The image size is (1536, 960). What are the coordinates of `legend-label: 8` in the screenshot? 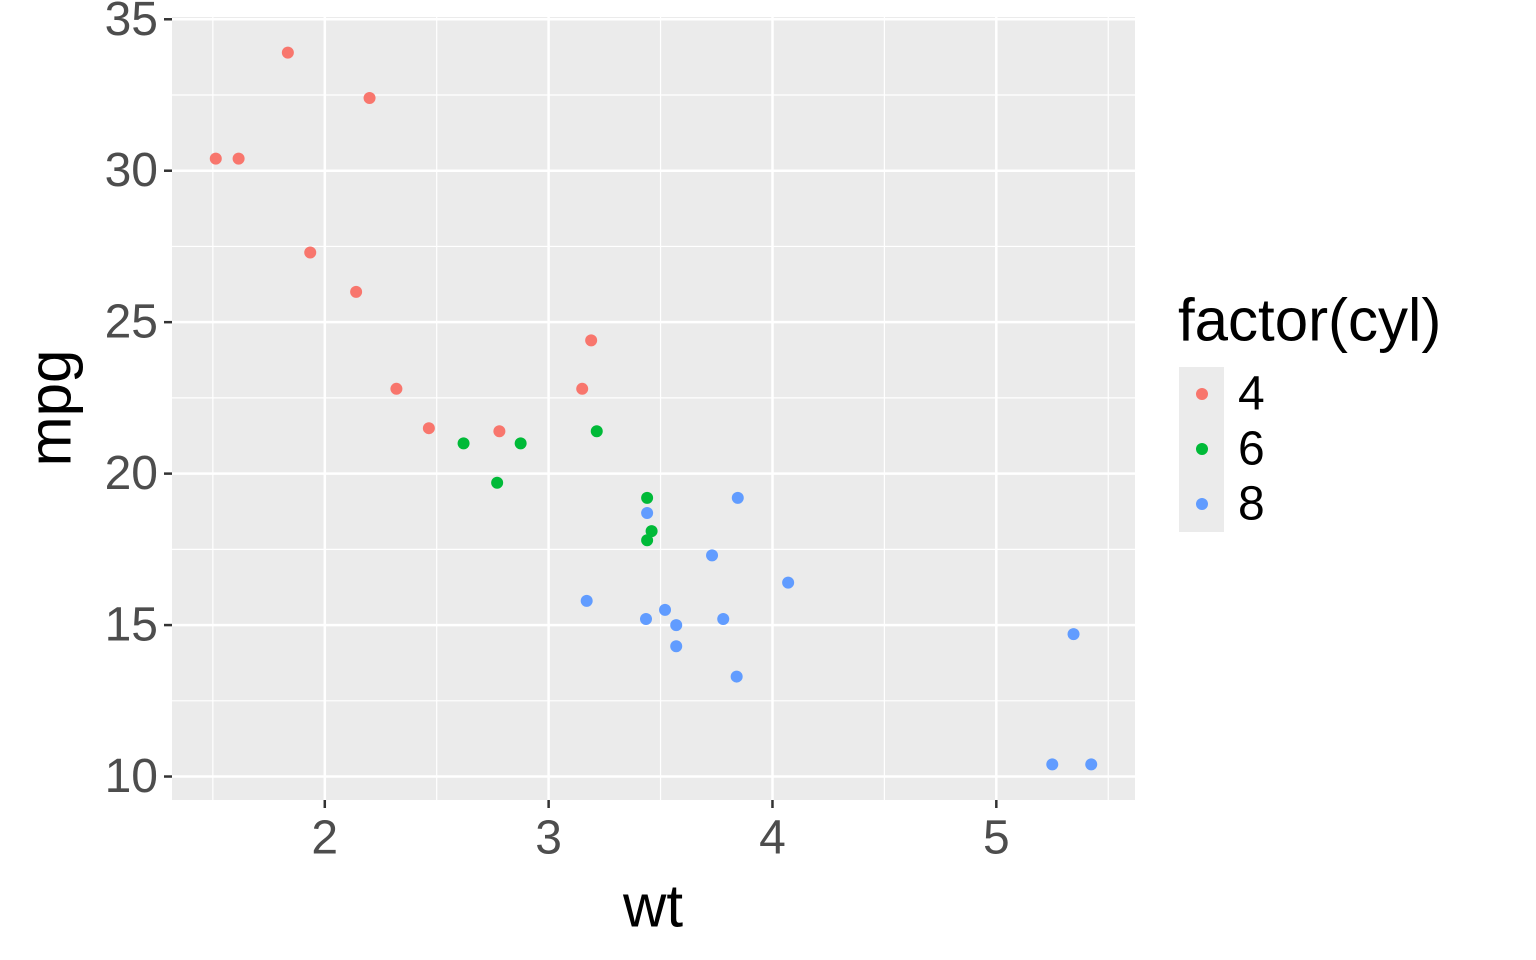 It's located at (1251, 504).